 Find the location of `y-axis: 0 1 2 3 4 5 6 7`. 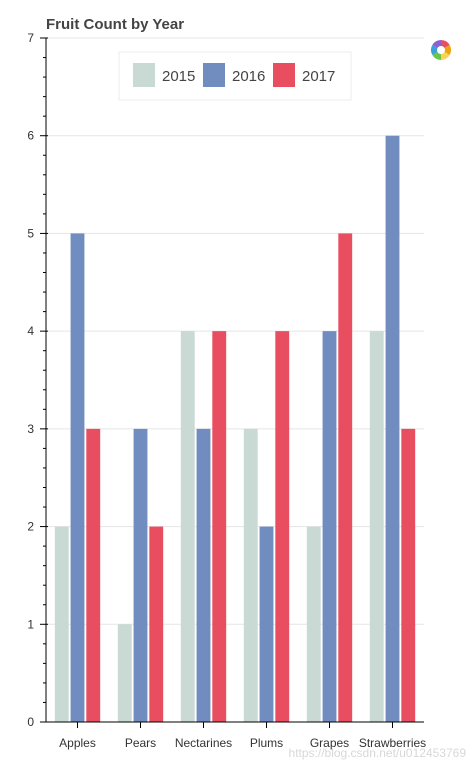

y-axis: 0 1 2 3 4 5 6 7 is located at coordinates (37, 380).